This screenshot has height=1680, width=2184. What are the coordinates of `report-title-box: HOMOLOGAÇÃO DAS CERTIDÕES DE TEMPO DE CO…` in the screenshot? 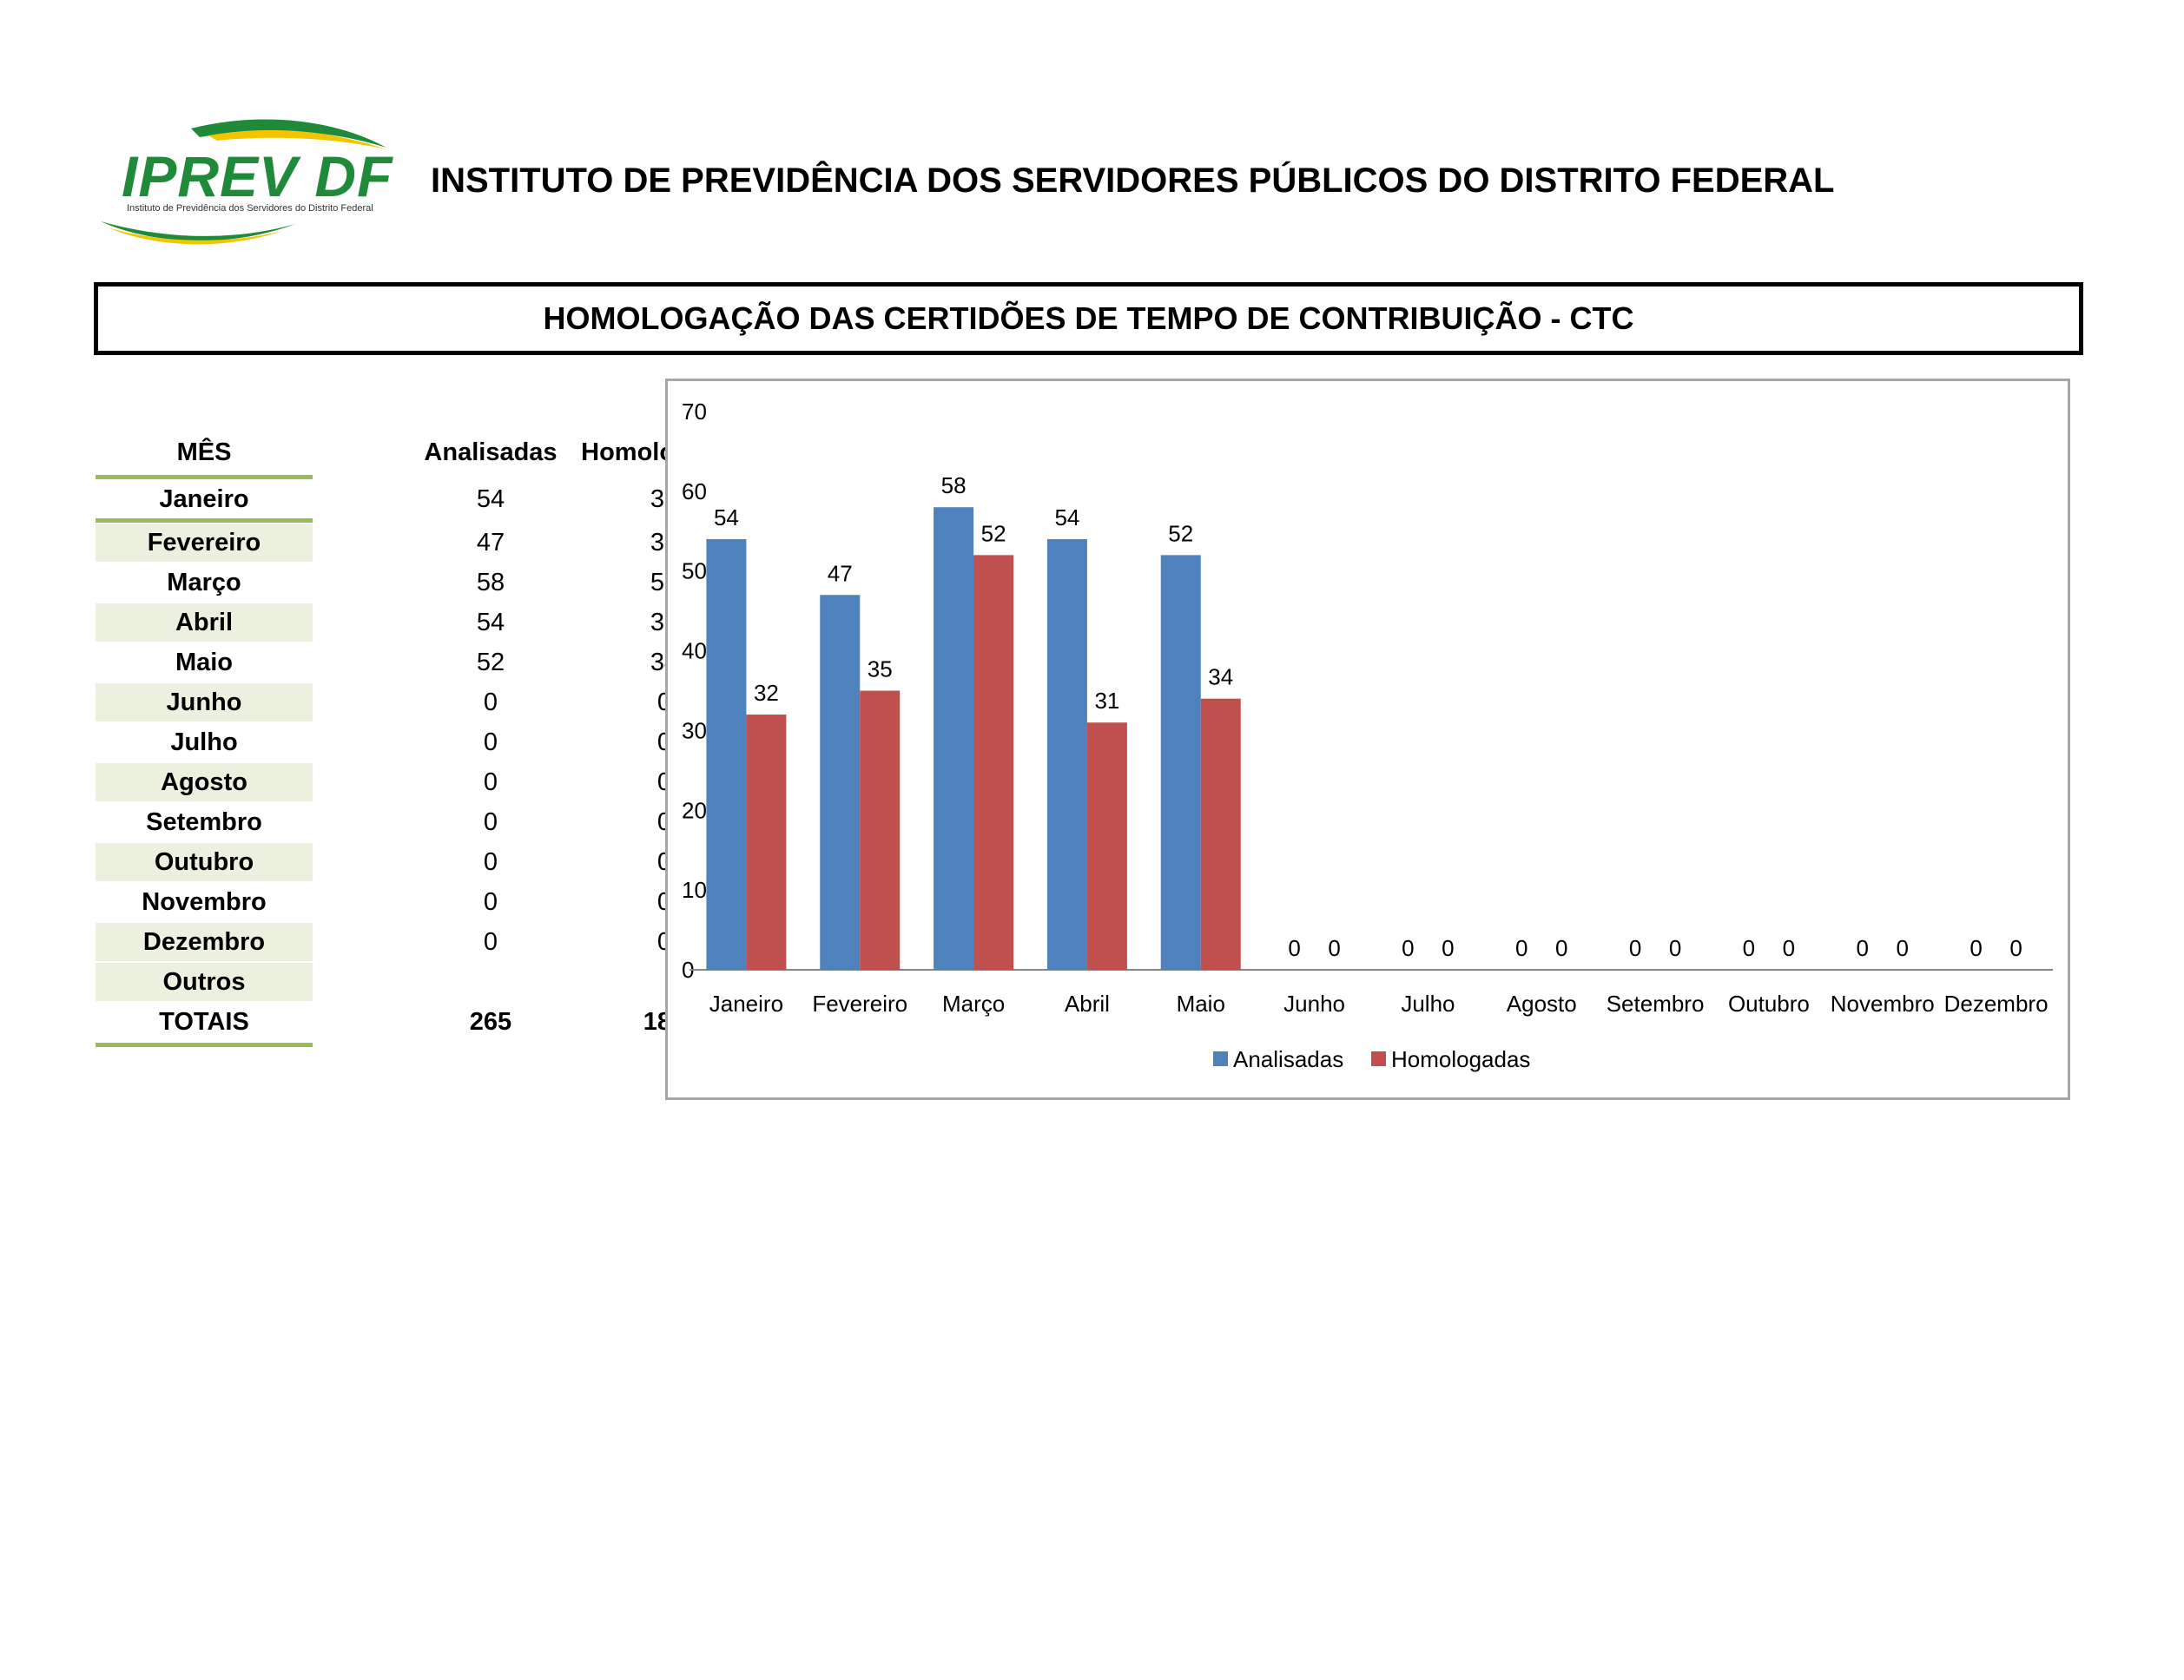 It's located at (1088, 318).